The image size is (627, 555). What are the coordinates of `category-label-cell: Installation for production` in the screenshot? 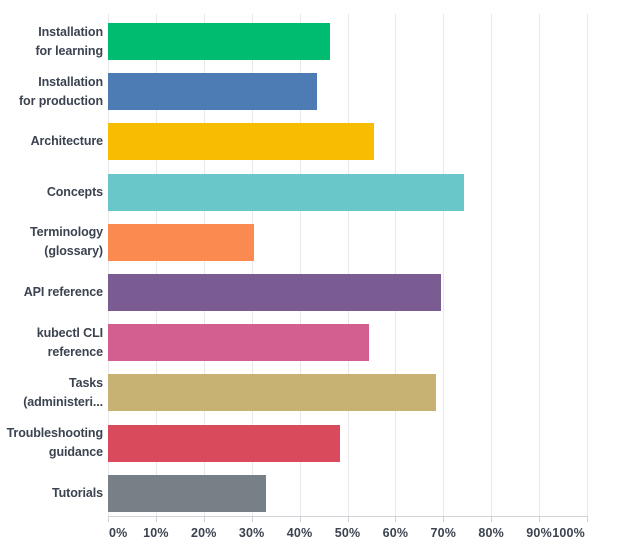 It's located at (54, 89).